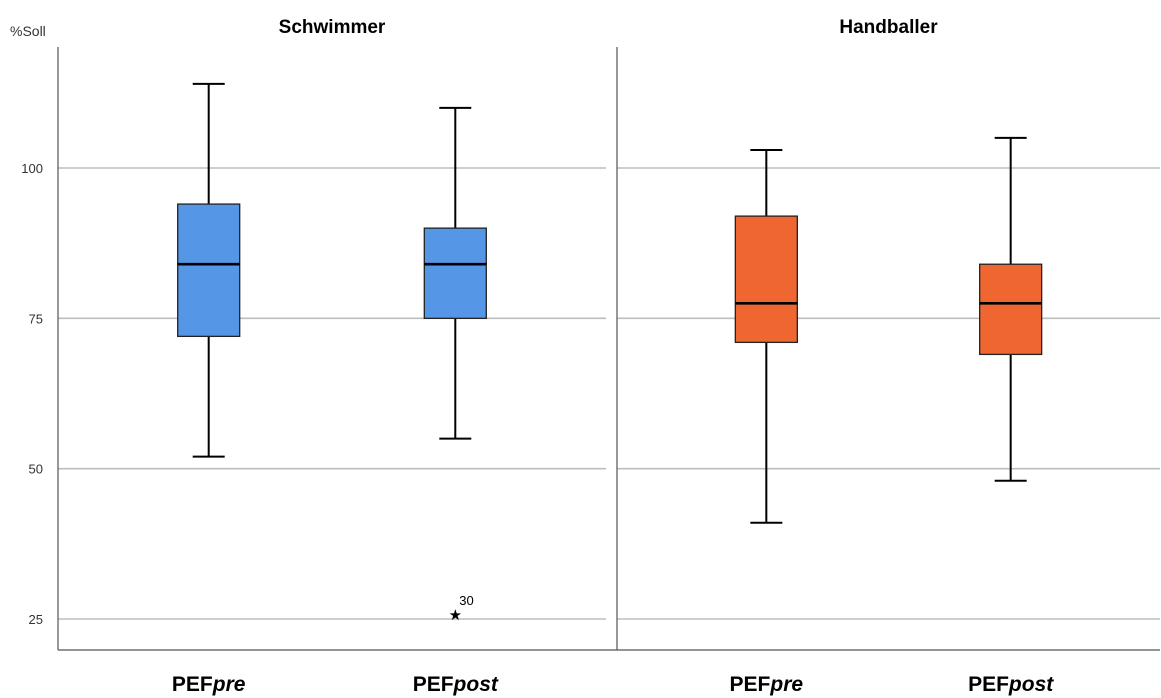 The image size is (1161, 698). I want to click on panel-title: Schwimmer, so click(332, 27).